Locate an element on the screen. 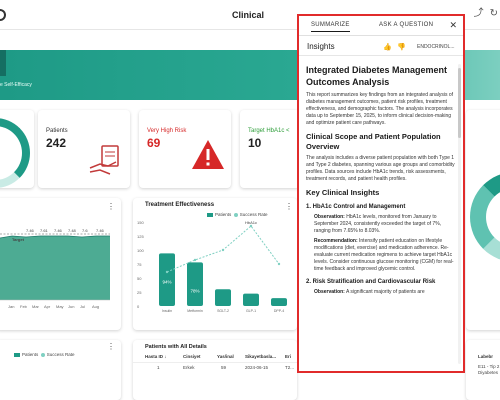 This screenshot has height=400, width=500. value-label: 7.46 is located at coordinates (58, 230).